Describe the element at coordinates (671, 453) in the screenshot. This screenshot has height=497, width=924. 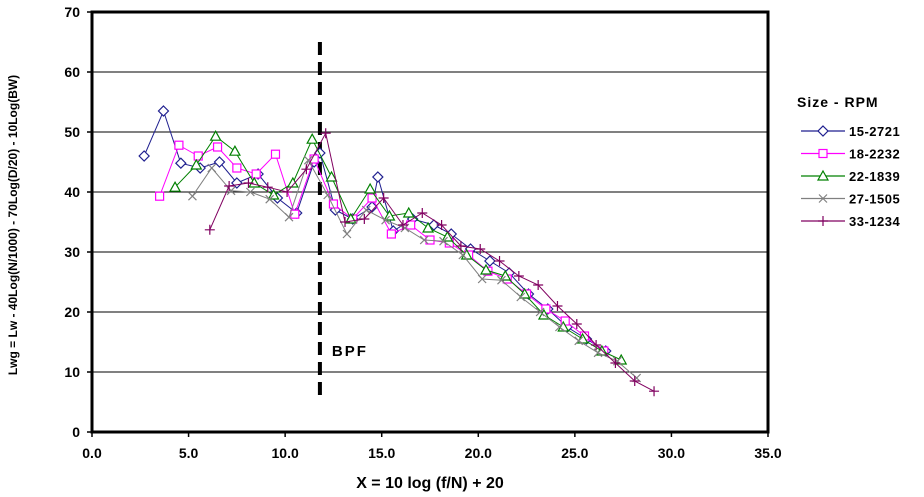
I see `x-tick-label: 30.0` at that location.